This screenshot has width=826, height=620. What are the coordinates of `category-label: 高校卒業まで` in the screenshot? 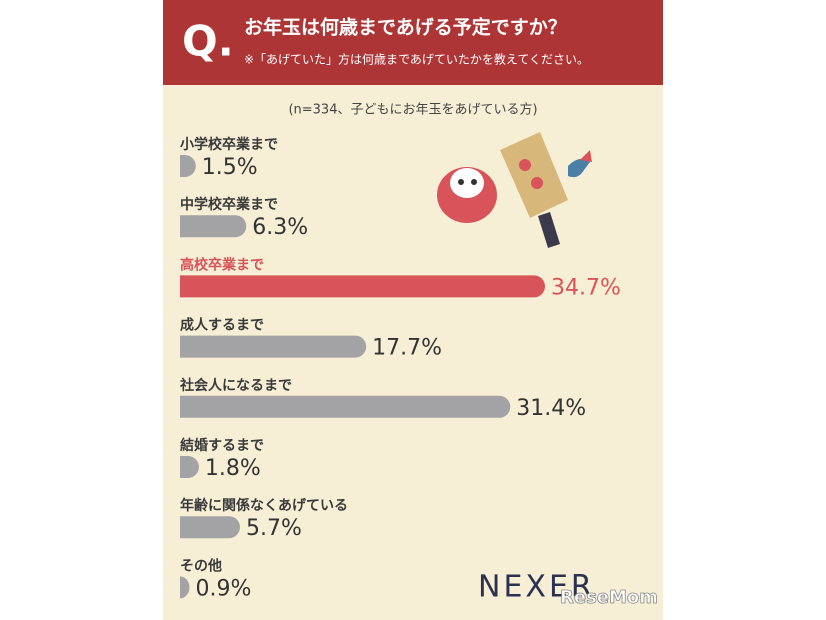 It's located at (222, 264).